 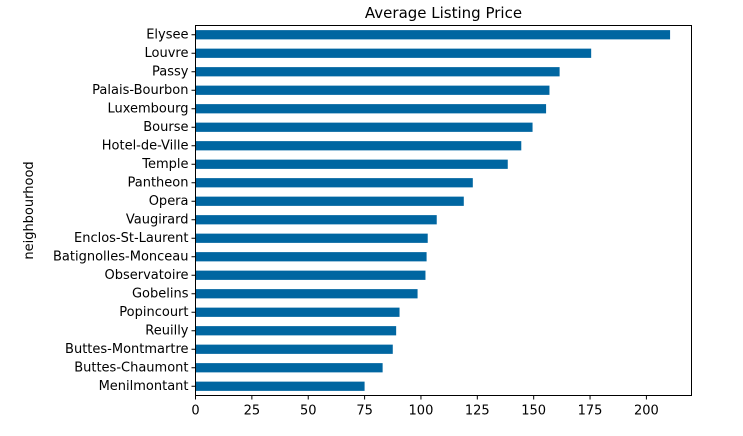 I want to click on x-tick-label: 75, so click(x=364, y=411).